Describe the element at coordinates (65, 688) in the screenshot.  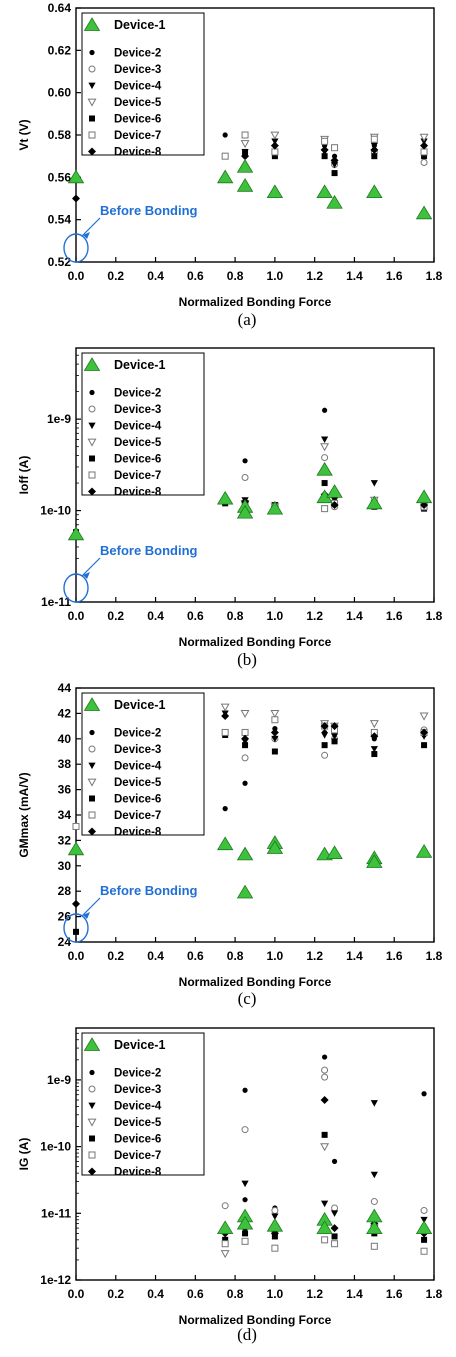
I see `y-tick-label: 44` at that location.